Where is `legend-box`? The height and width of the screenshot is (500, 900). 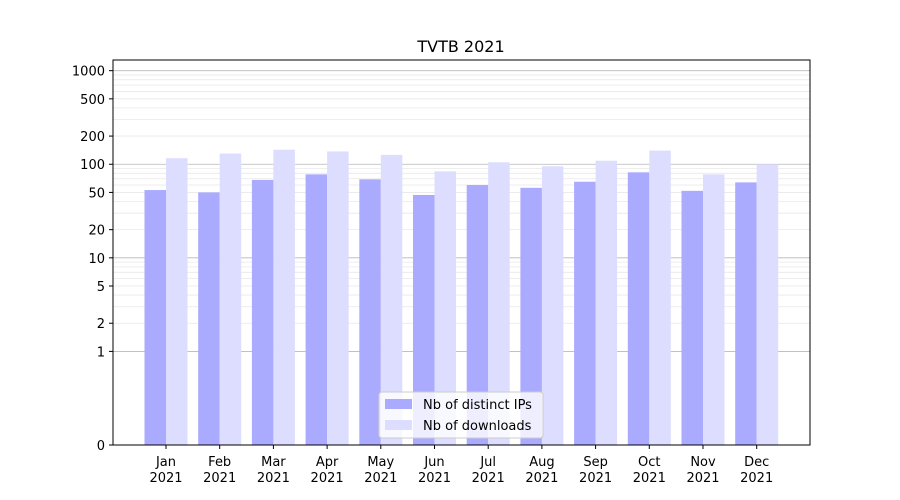
legend-box is located at coordinates (461, 415).